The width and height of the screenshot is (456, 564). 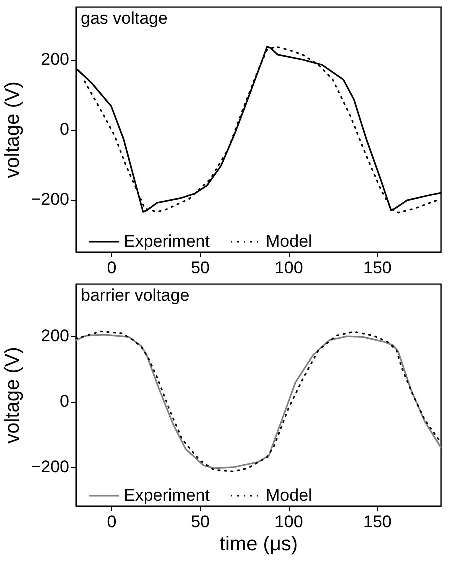 What do you see at coordinates (135, 295) in the screenshot?
I see `chart-title: barrier voltage` at bounding box center [135, 295].